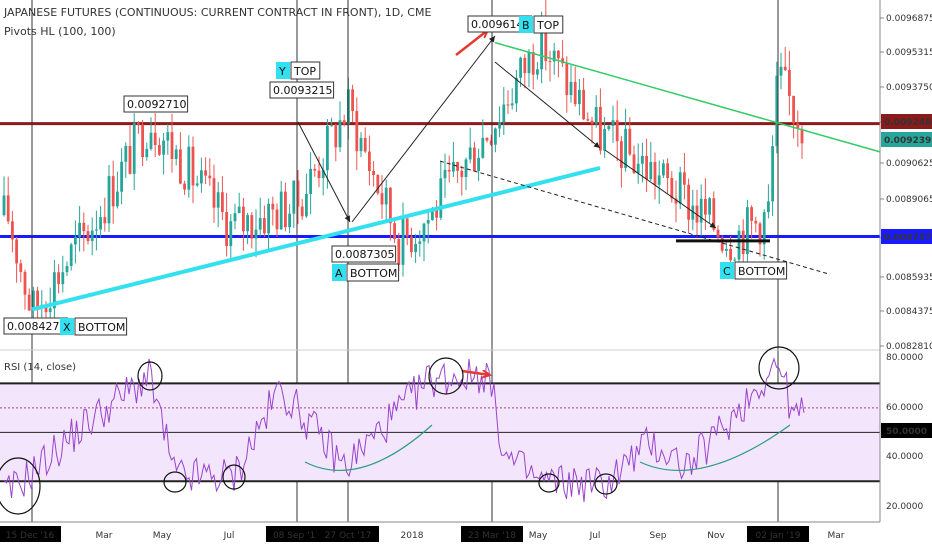  Describe the element at coordinates (104, 536) in the screenshot. I see `time-tick-label: Mar` at that location.